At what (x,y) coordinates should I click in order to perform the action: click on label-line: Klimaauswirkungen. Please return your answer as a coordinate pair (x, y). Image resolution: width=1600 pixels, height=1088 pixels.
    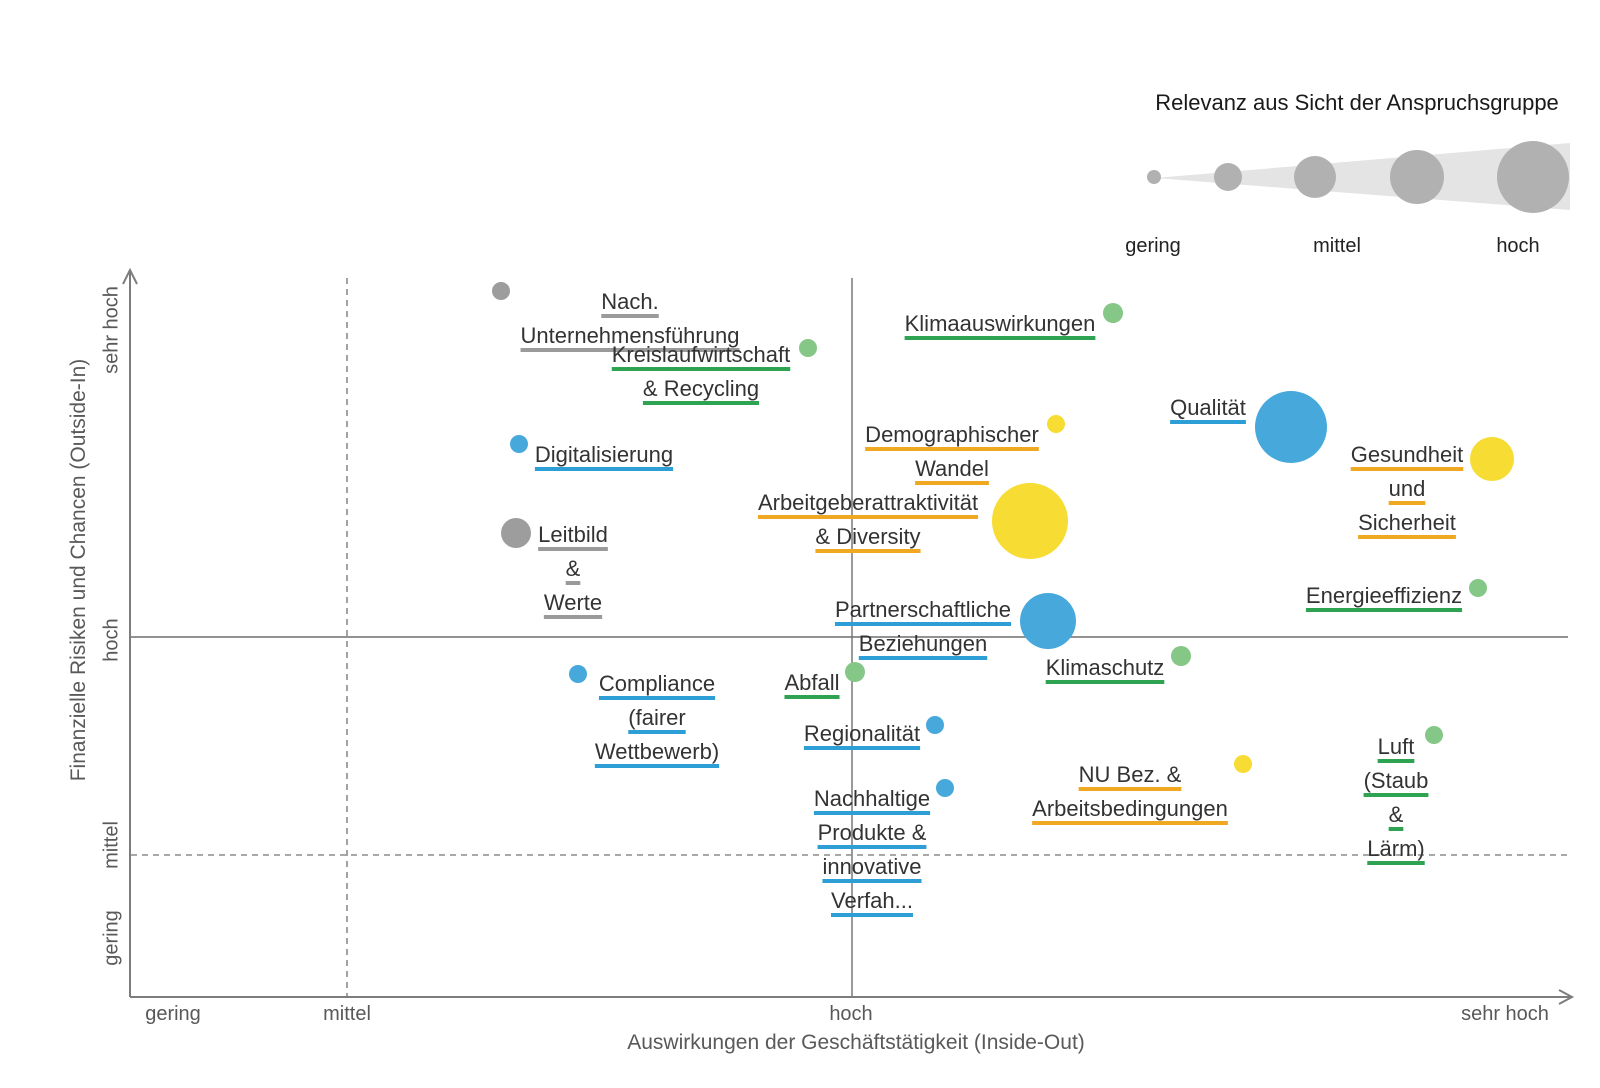
    Looking at the image, I should click on (1000, 323).